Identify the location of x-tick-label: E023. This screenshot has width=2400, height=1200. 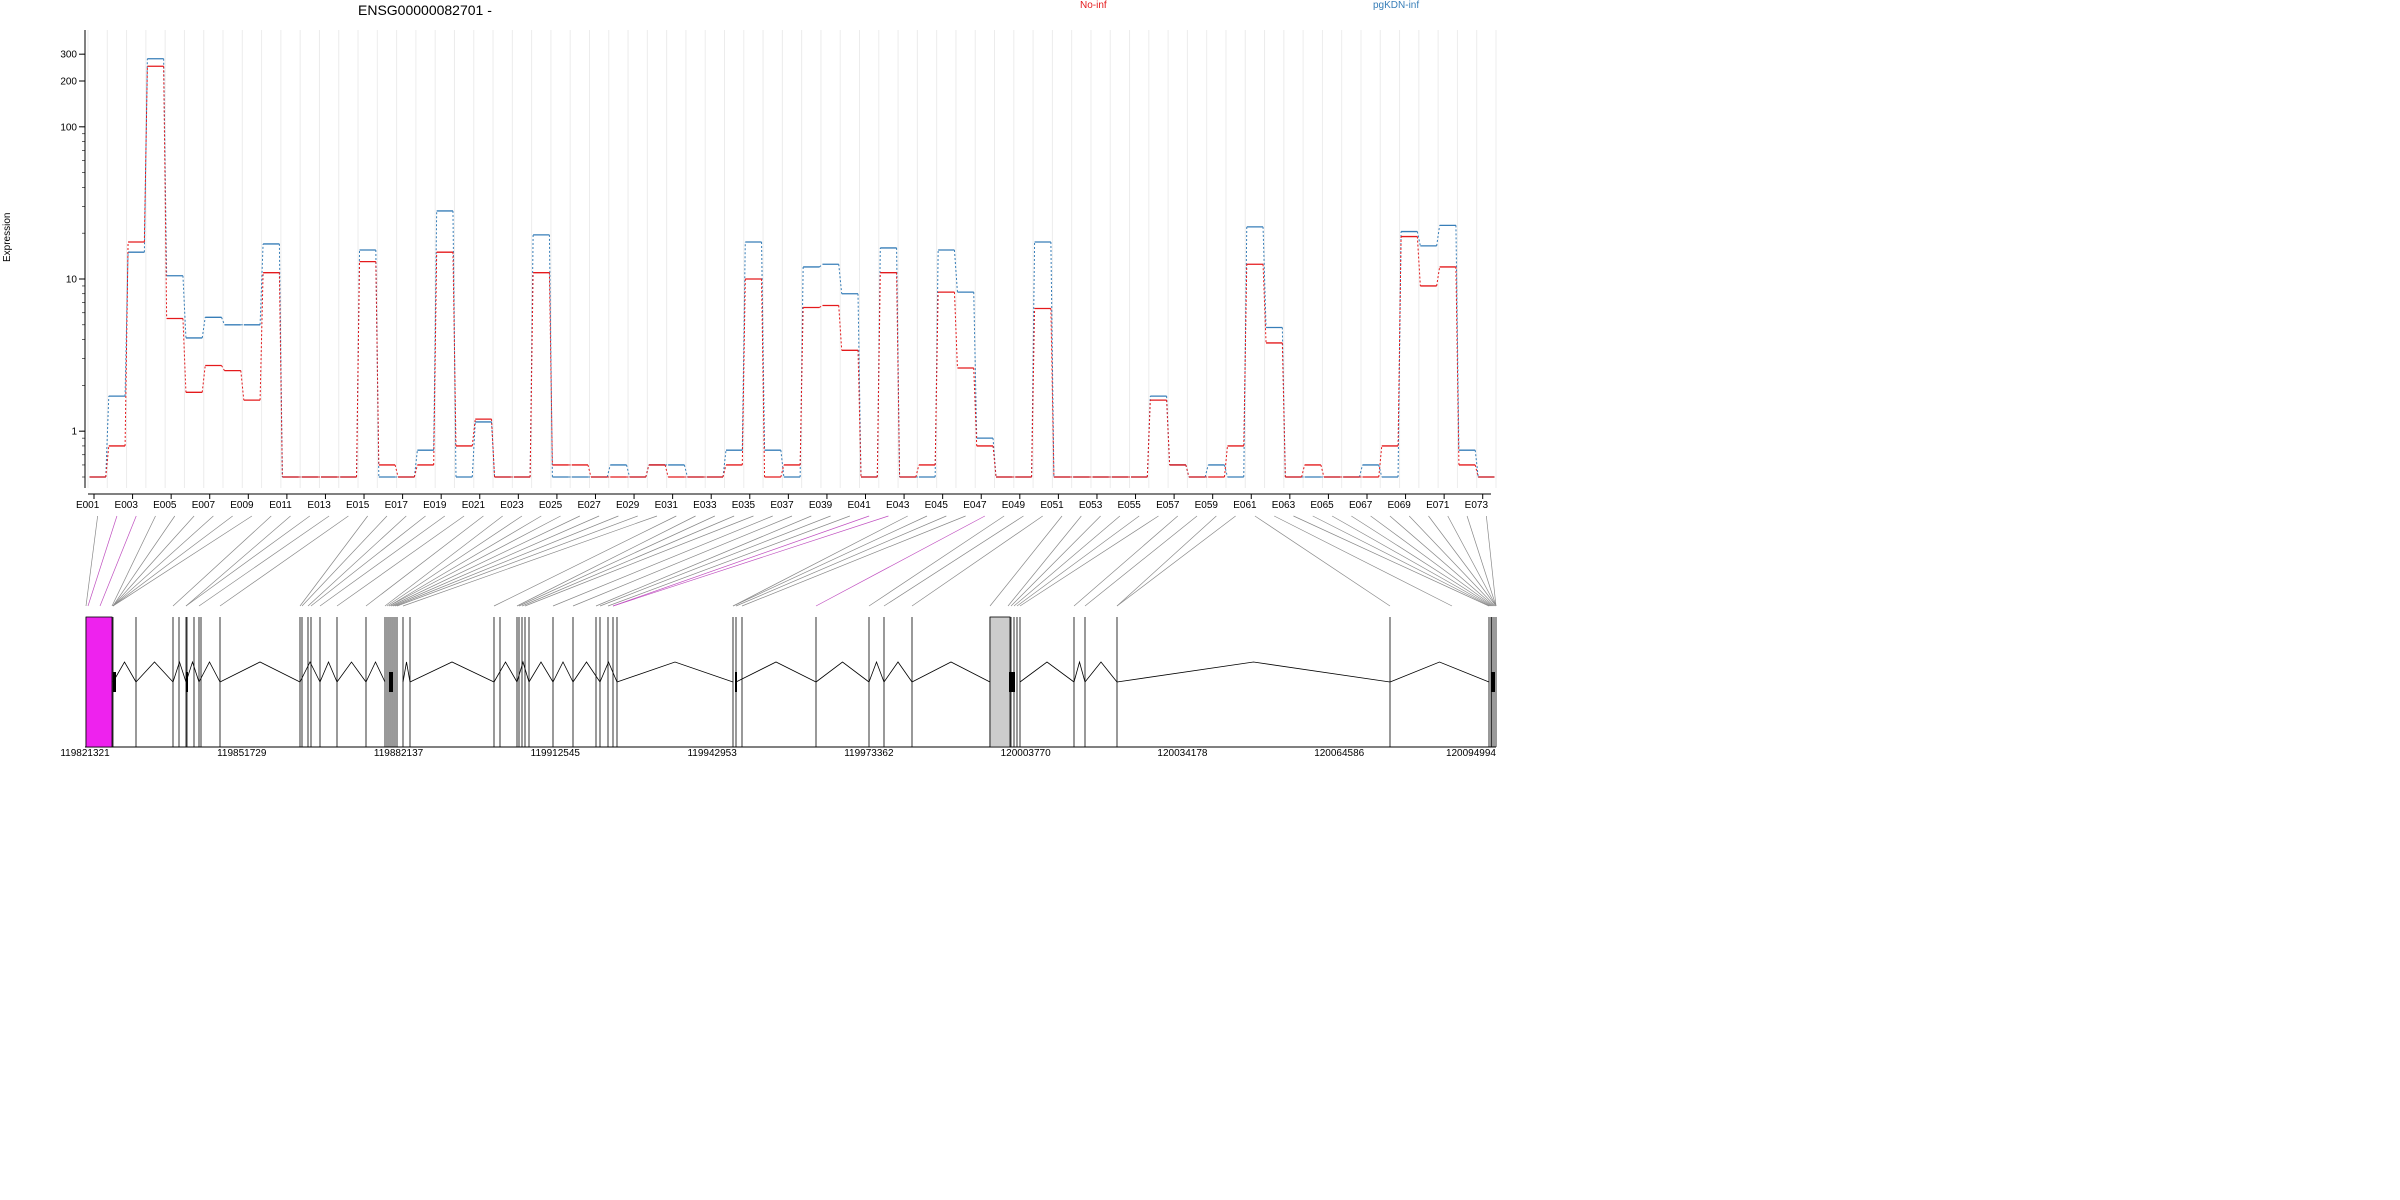
(512, 505).